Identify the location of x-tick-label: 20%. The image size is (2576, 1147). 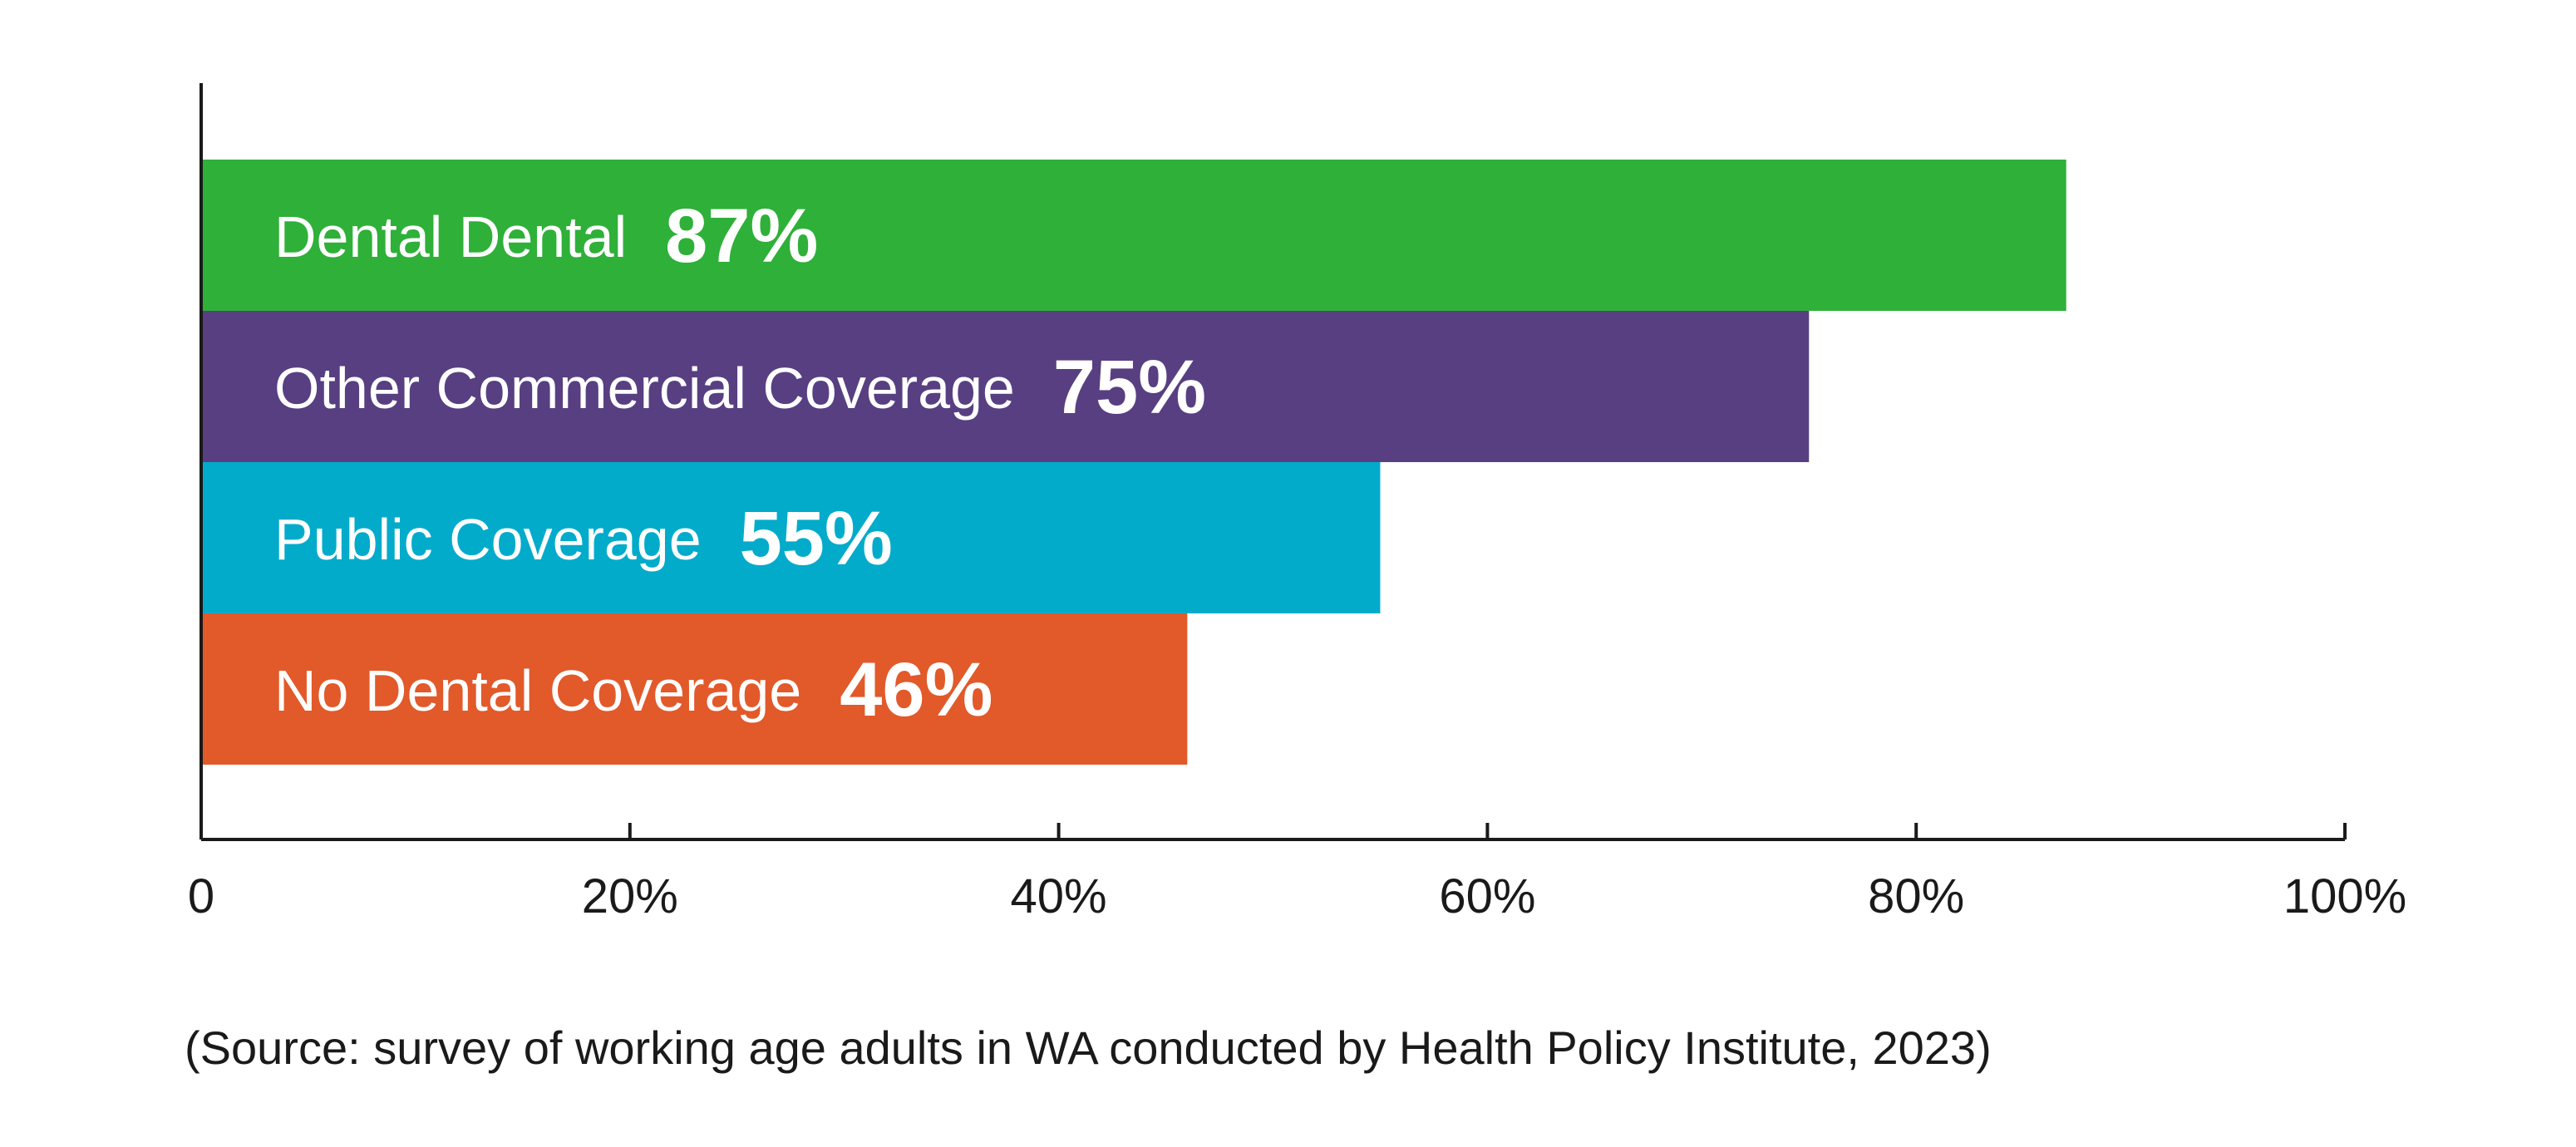
(630, 896).